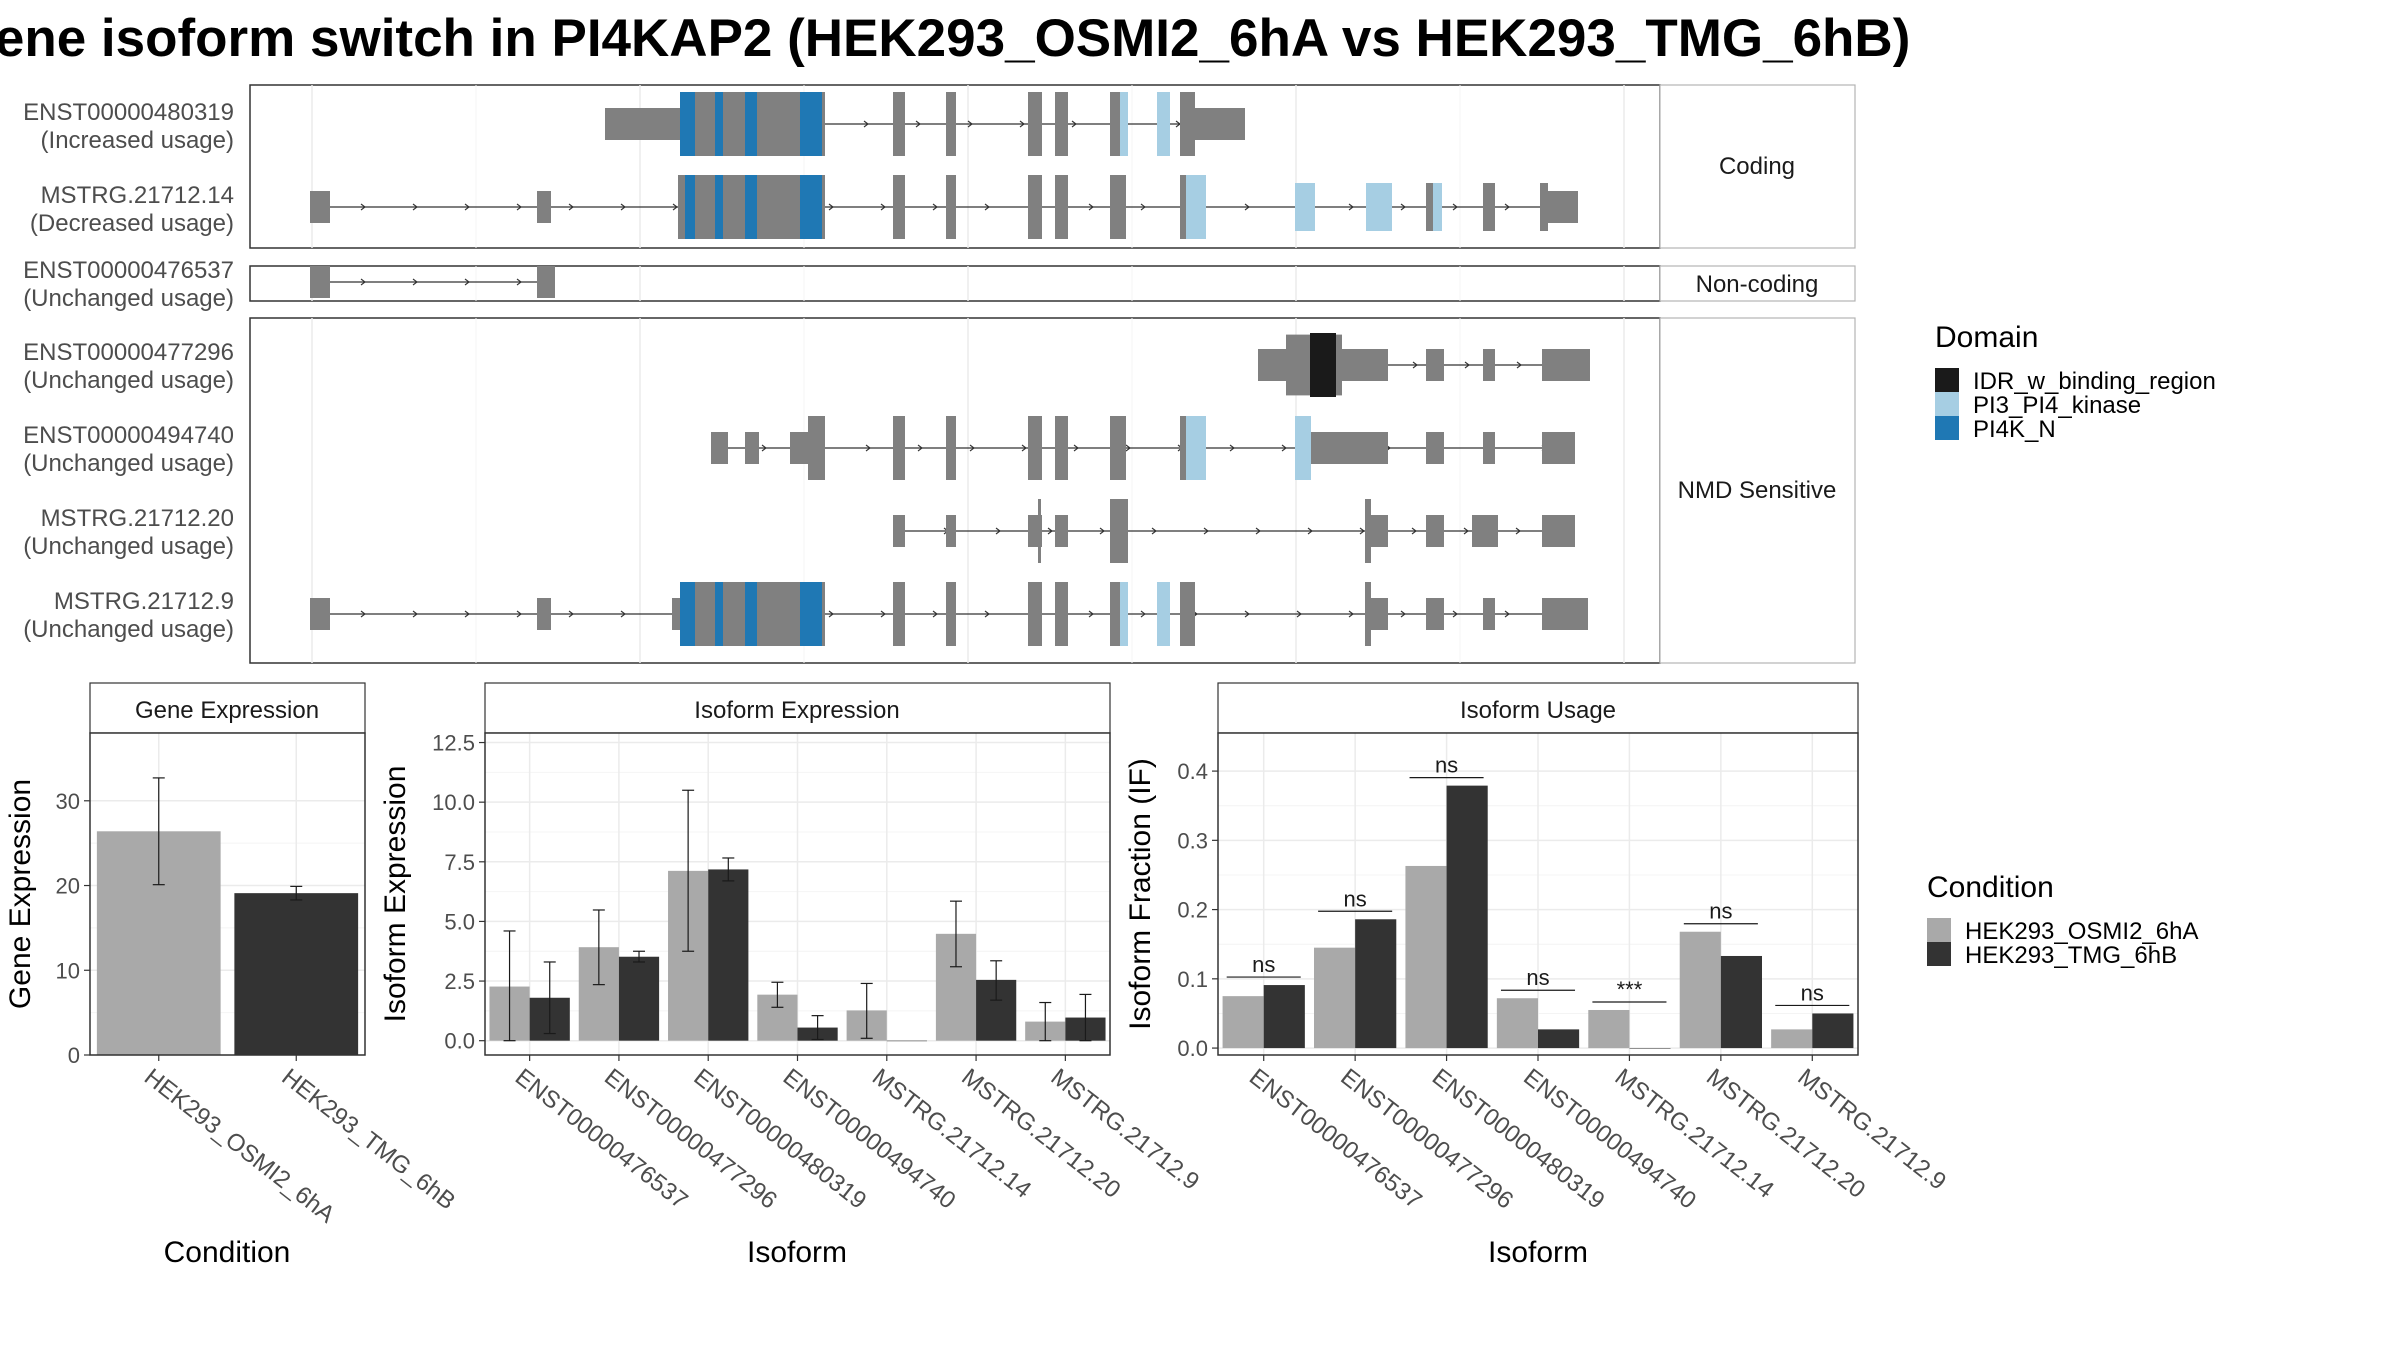  I want to click on condition-legend-key-tmg, so click(1939, 954).